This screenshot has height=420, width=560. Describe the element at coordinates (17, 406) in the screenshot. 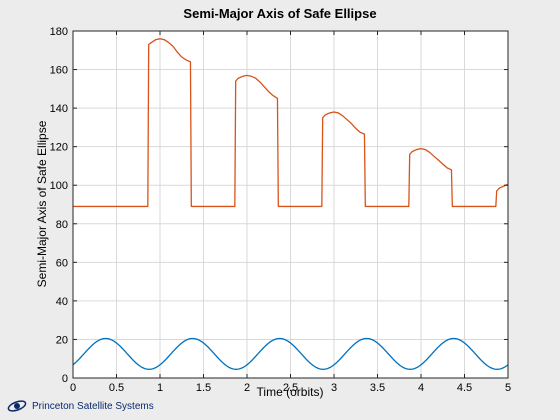

I see `orbit-logo-icon` at that location.